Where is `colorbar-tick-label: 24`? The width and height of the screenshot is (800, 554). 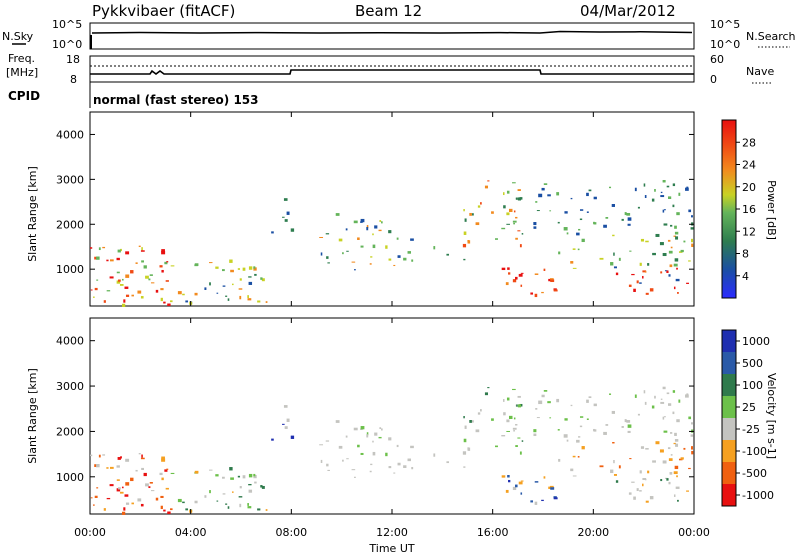 colorbar-tick-label: 24 is located at coordinates (749, 165).